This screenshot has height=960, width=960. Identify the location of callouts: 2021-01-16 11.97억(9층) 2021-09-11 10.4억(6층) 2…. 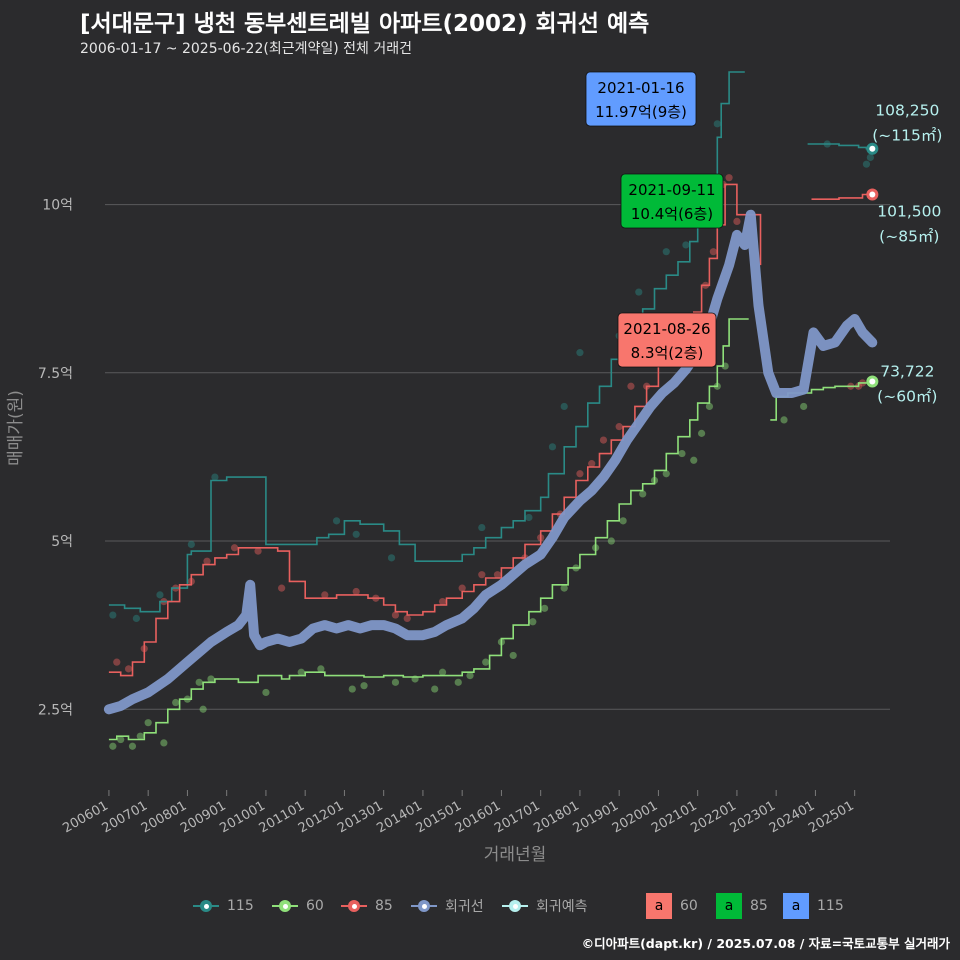
(654, 219).